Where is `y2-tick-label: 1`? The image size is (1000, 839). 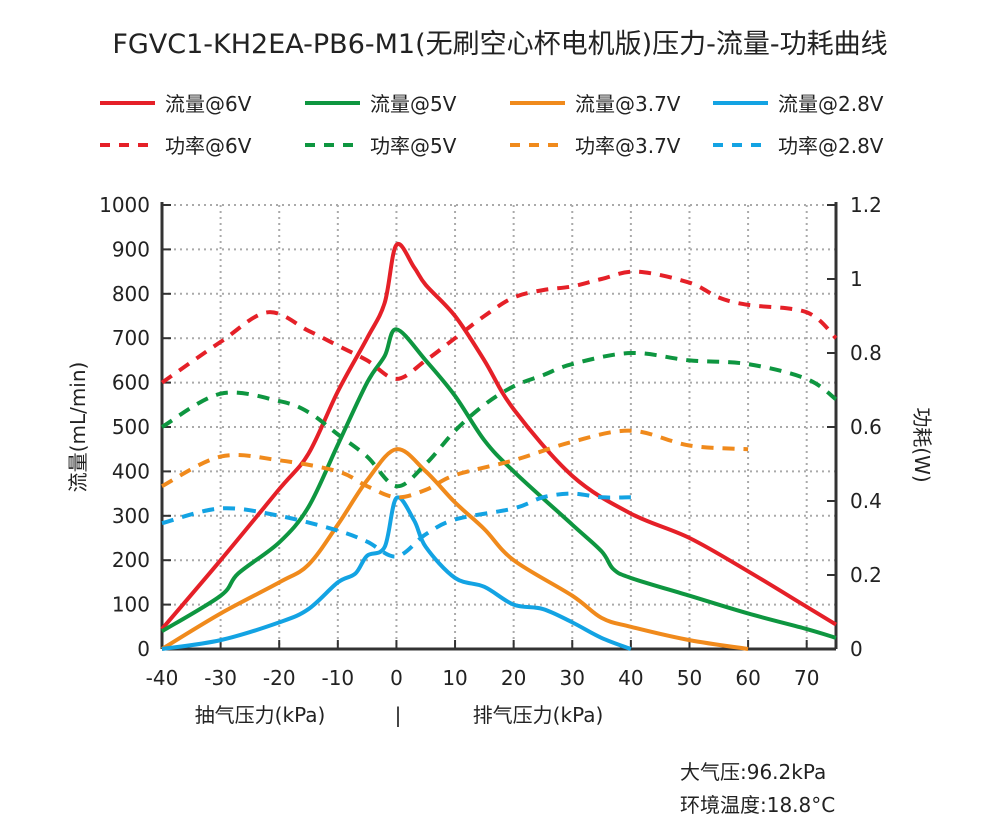
y2-tick-label: 1 is located at coordinates (856, 279).